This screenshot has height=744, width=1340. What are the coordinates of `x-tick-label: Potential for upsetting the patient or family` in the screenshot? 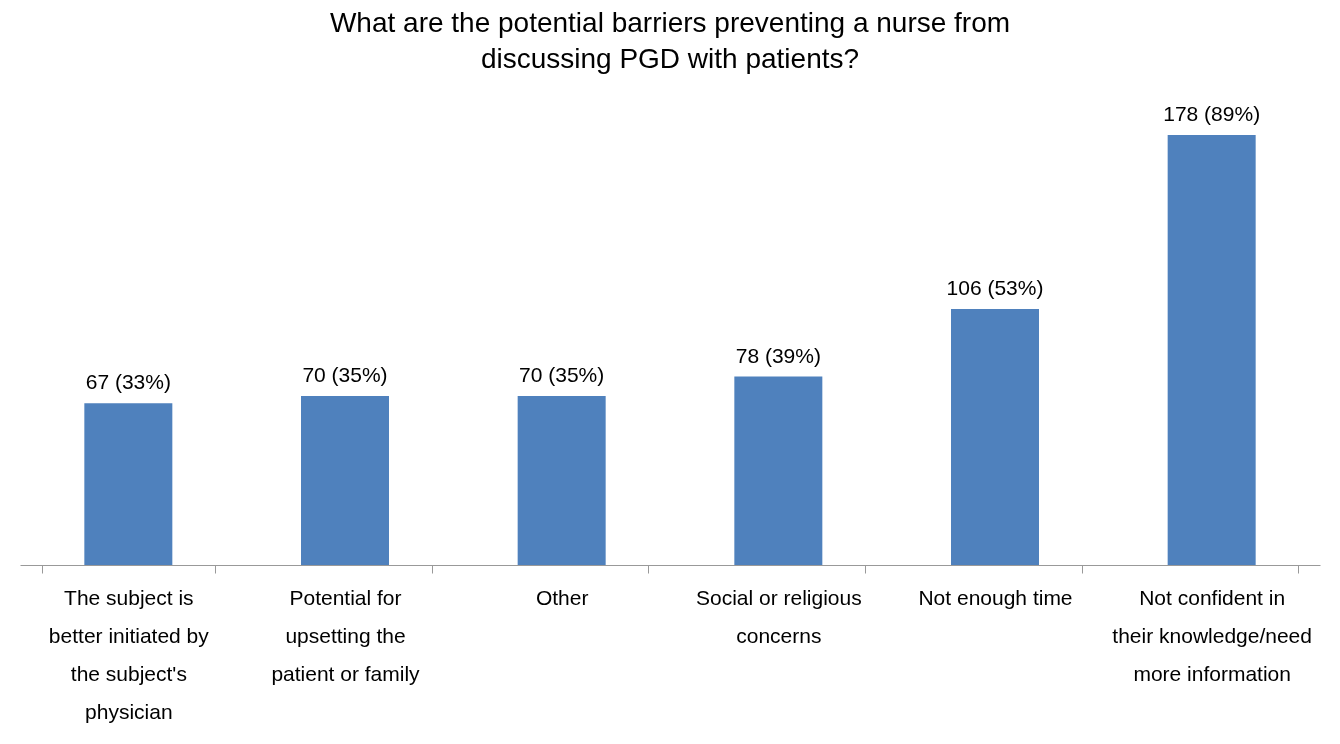 It's located at (346, 635).